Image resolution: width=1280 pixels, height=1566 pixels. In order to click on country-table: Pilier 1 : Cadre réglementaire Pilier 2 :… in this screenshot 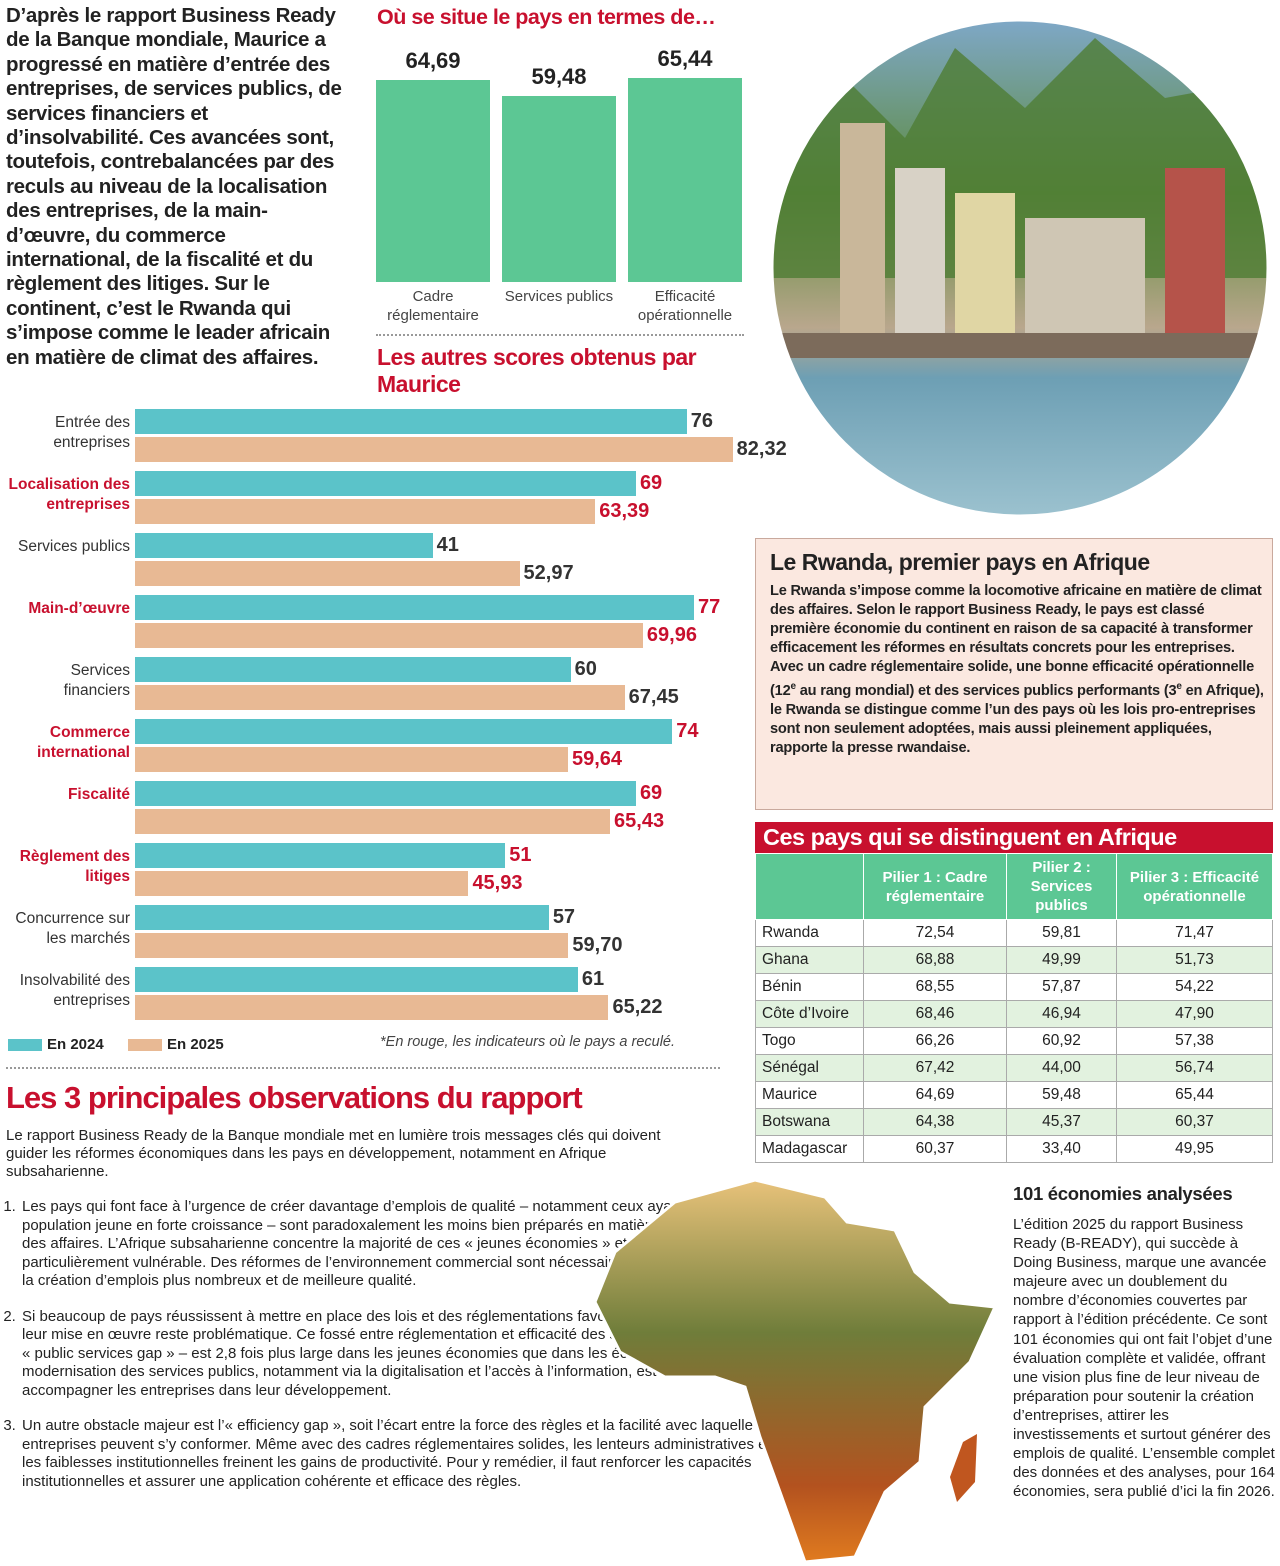, I will do `click(1014, 1008)`.